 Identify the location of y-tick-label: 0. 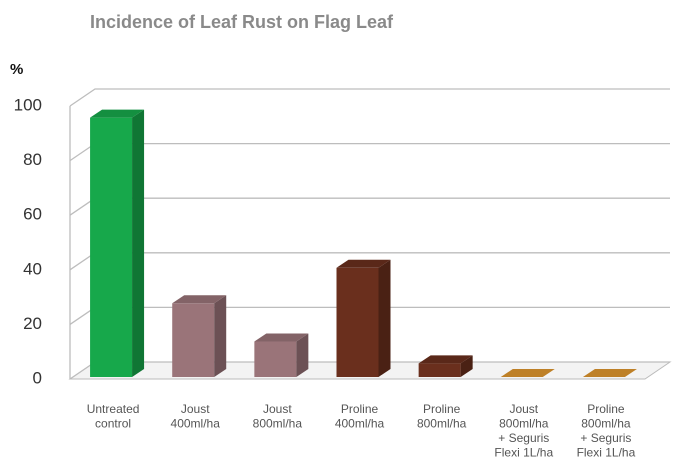
(37, 377).